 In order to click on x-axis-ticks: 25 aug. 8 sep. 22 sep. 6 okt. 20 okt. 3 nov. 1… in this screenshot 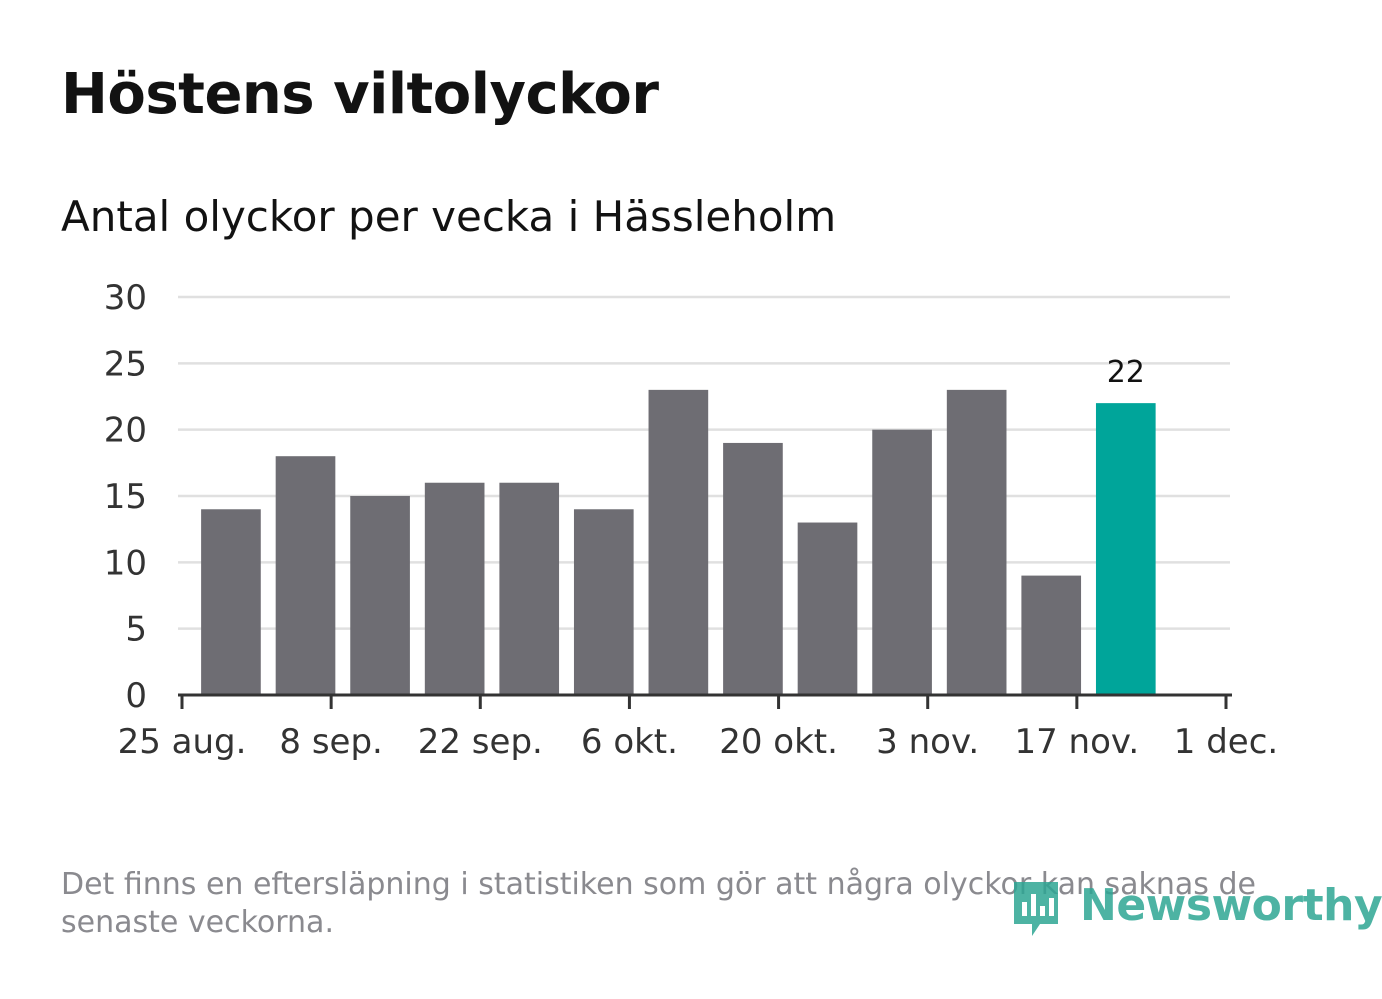, I will do `click(698, 728)`.